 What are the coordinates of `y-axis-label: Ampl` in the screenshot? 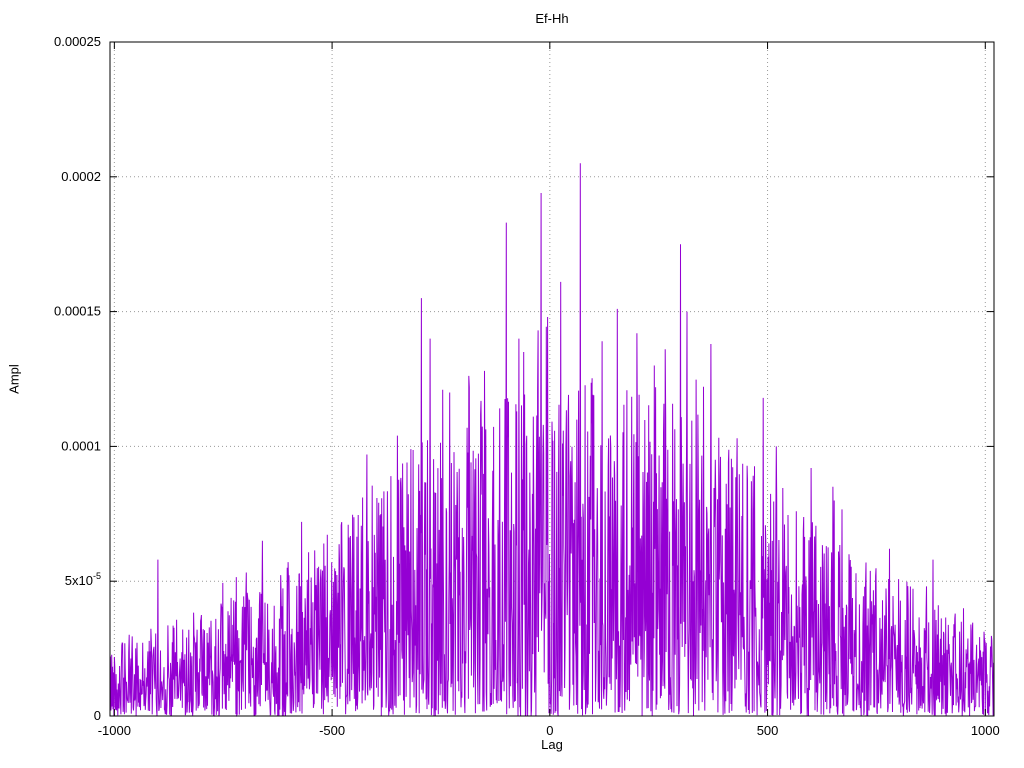 It's located at (14, 379).